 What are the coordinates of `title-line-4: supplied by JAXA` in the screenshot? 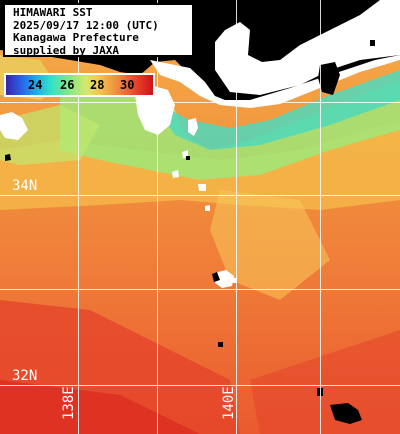 It's located at (66, 50).